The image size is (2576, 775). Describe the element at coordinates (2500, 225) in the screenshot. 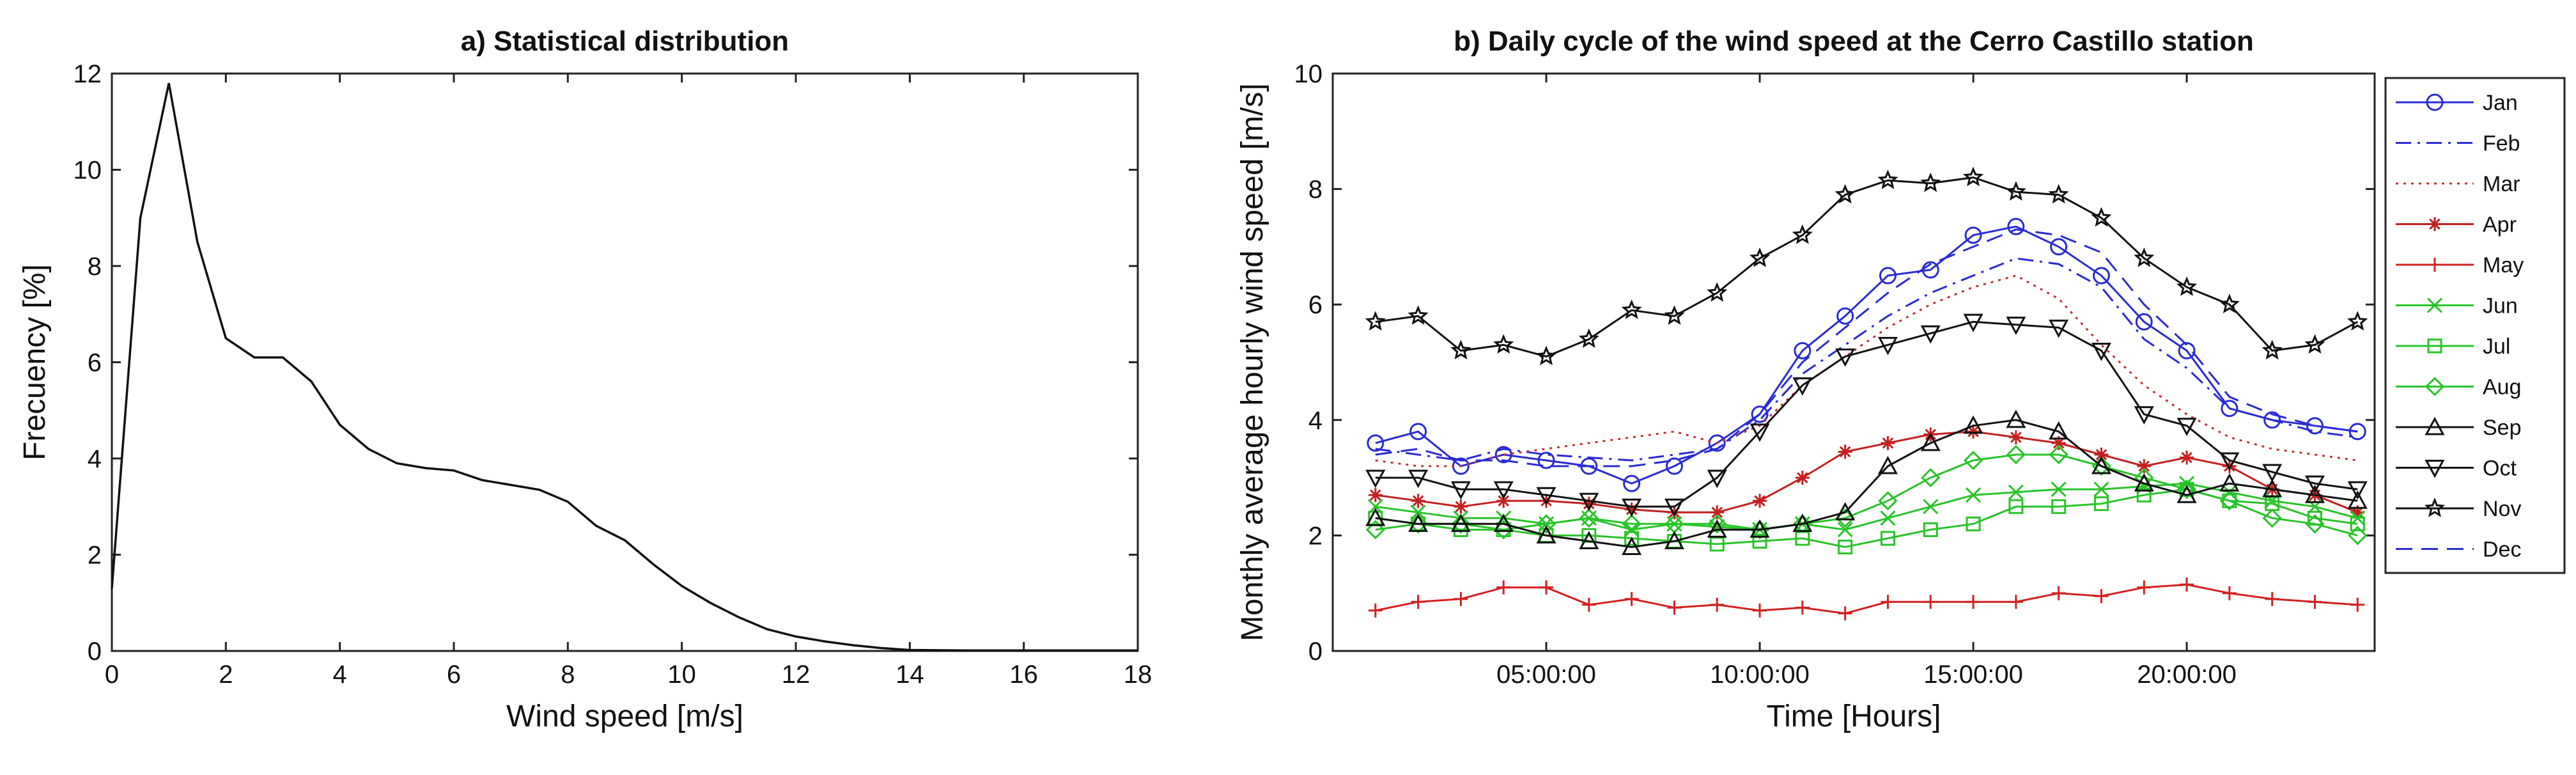

I see `legend-label: Apr` at that location.